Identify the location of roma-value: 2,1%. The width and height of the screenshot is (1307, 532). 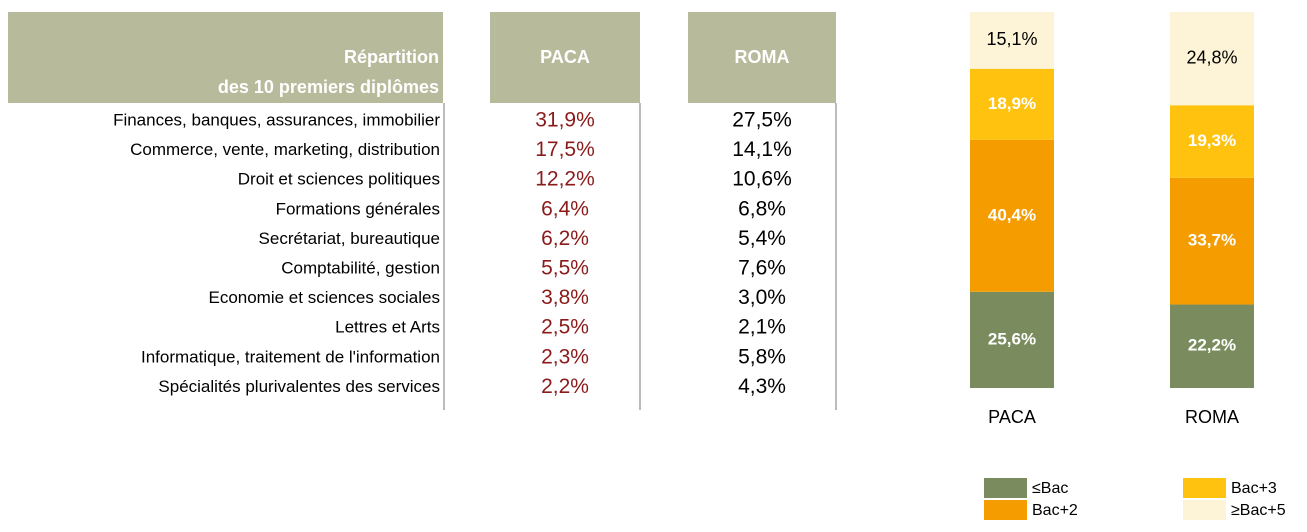
(762, 327).